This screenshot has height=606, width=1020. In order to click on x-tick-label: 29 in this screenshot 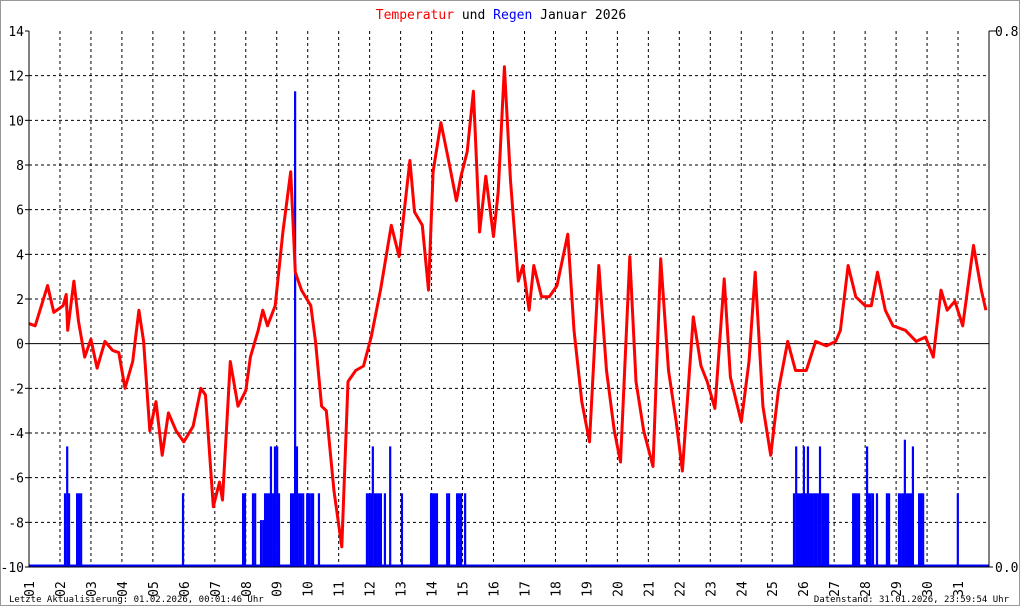, I will do `click(897, 589)`.